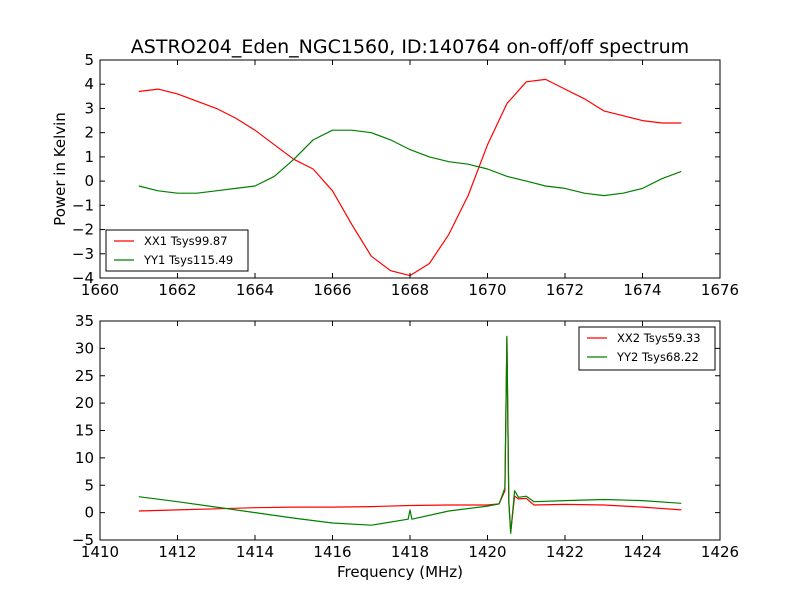 This screenshot has width=800, height=600. Describe the element at coordinates (100, 552) in the screenshot. I see `x-tick-label: 1410` at that location.